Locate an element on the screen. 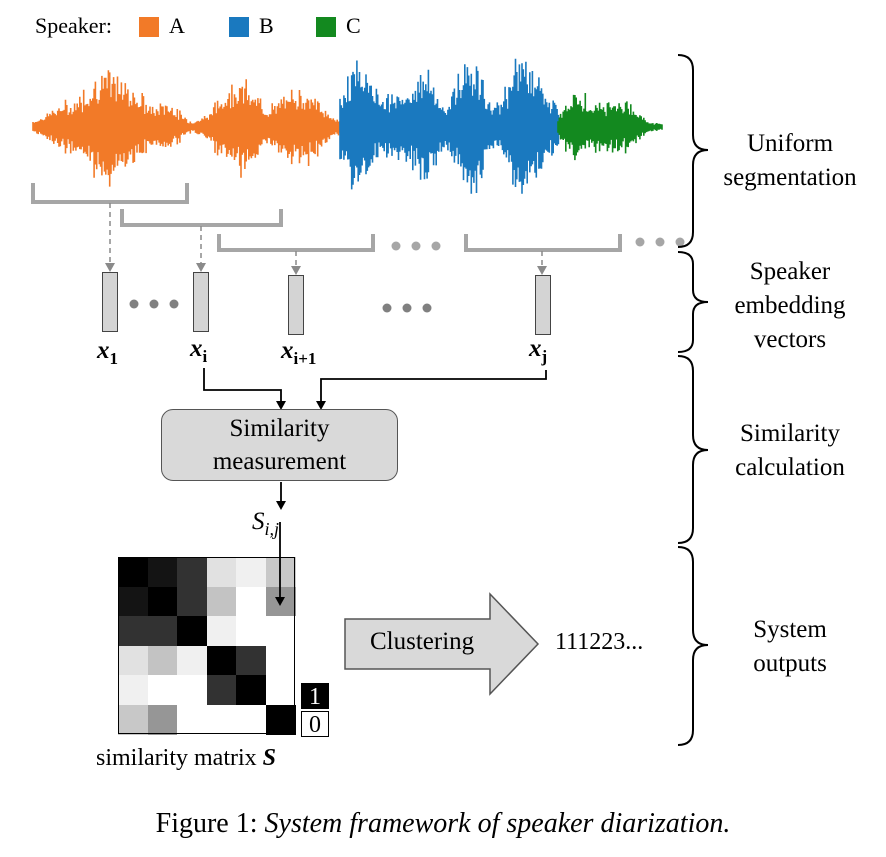  legend-label-b: B is located at coordinates (266, 25).